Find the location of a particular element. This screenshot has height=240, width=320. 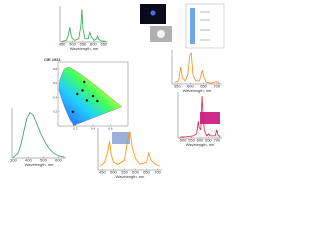

chart-title: CIE 1931 is located at coordinates (52, 59).